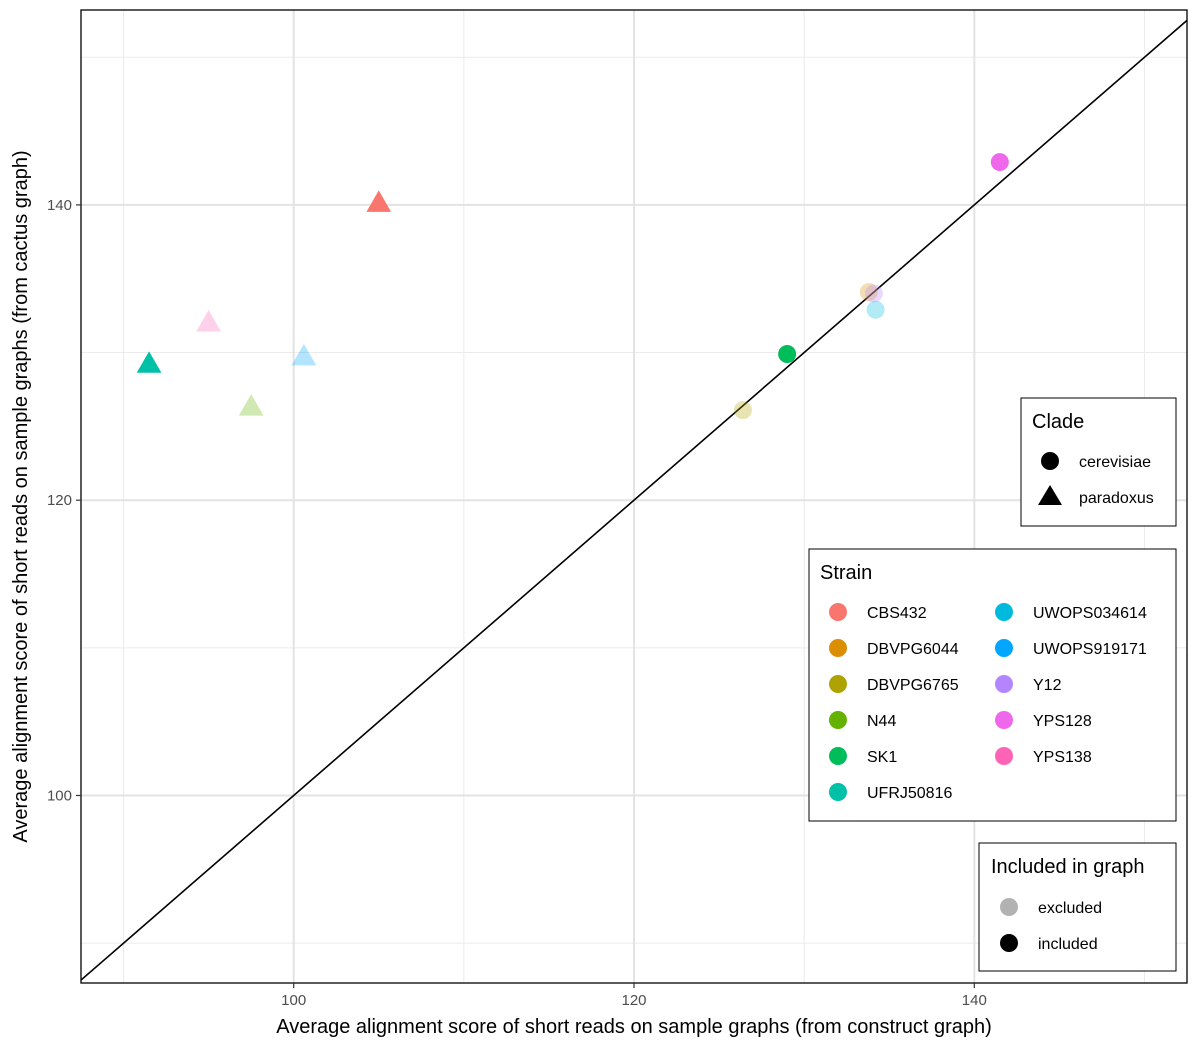 The height and width of the screenshot is (1055, 1200). I want to click on legend-key-UWOPS034614, so click(1004, 612).